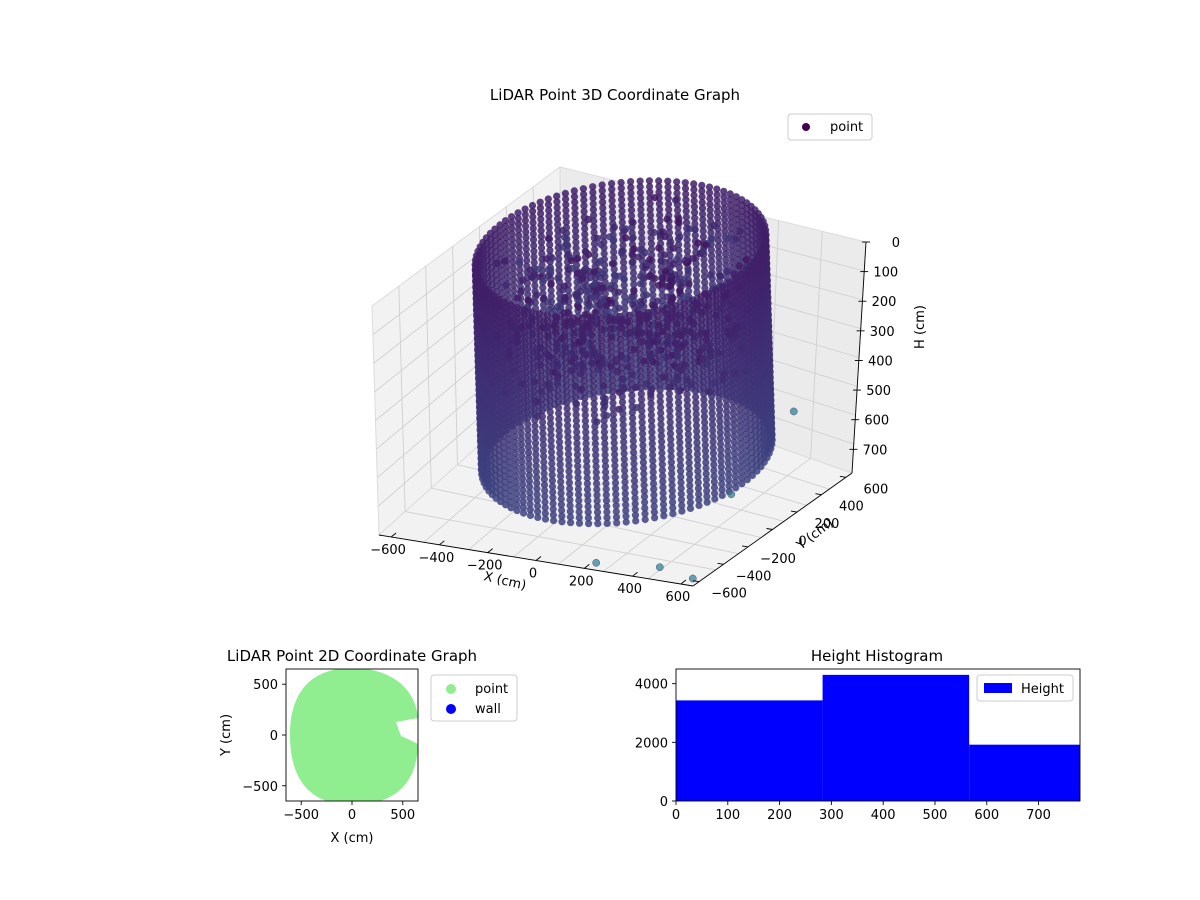 The image size is (1200, 900). Describe the element at coordinates (466, 263) in the screenshot. I see `grid-line` at that location.